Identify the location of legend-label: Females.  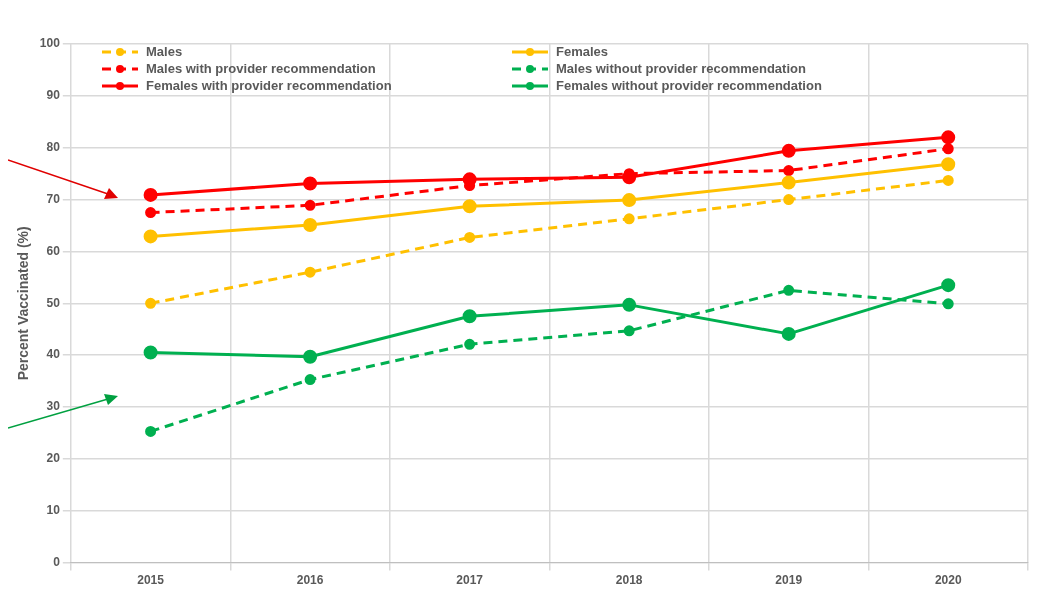
(582, 51).